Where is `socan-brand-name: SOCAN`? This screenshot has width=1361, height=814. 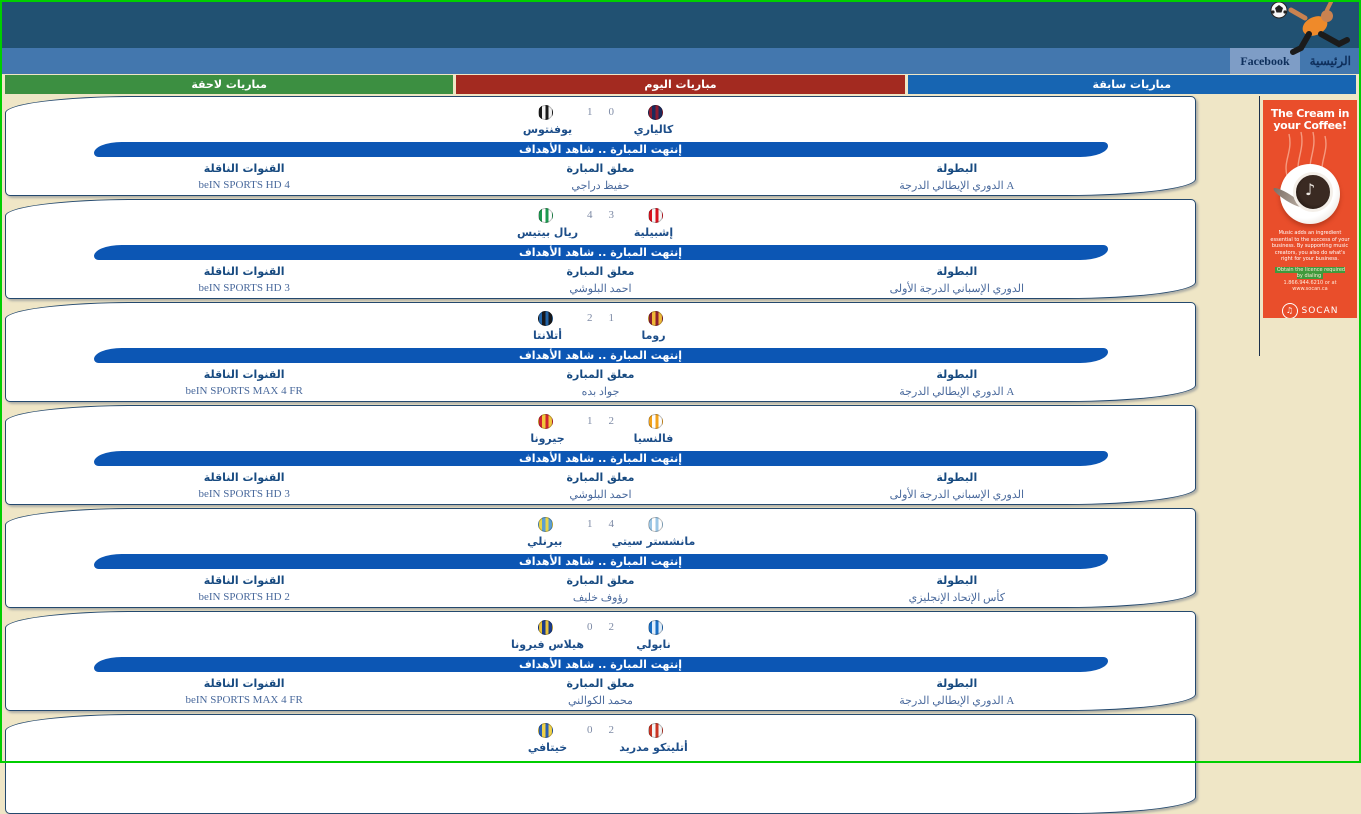
socan-brand-name: SOCAN is located at coordinates (1320, 310).